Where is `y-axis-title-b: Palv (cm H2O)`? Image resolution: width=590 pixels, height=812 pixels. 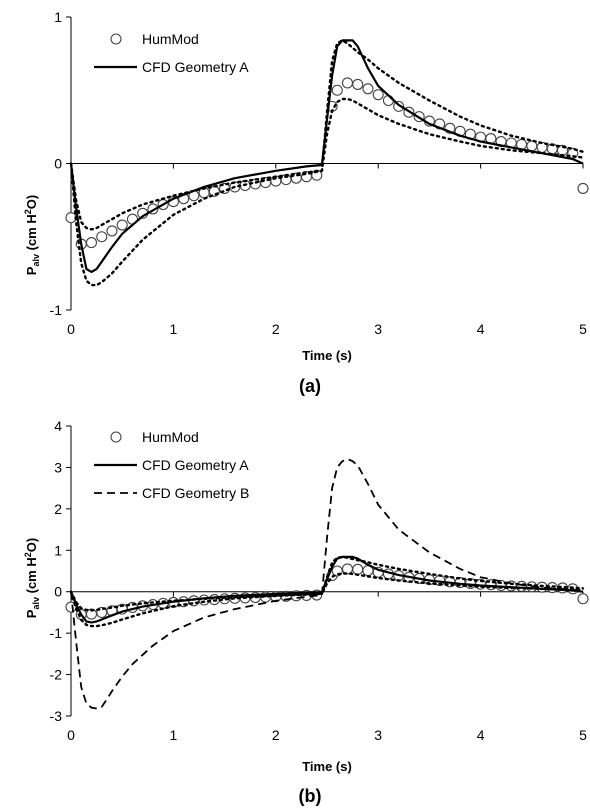 y-axis-title-b: Palv (cm H2O) is located at coordinates (32, 578).